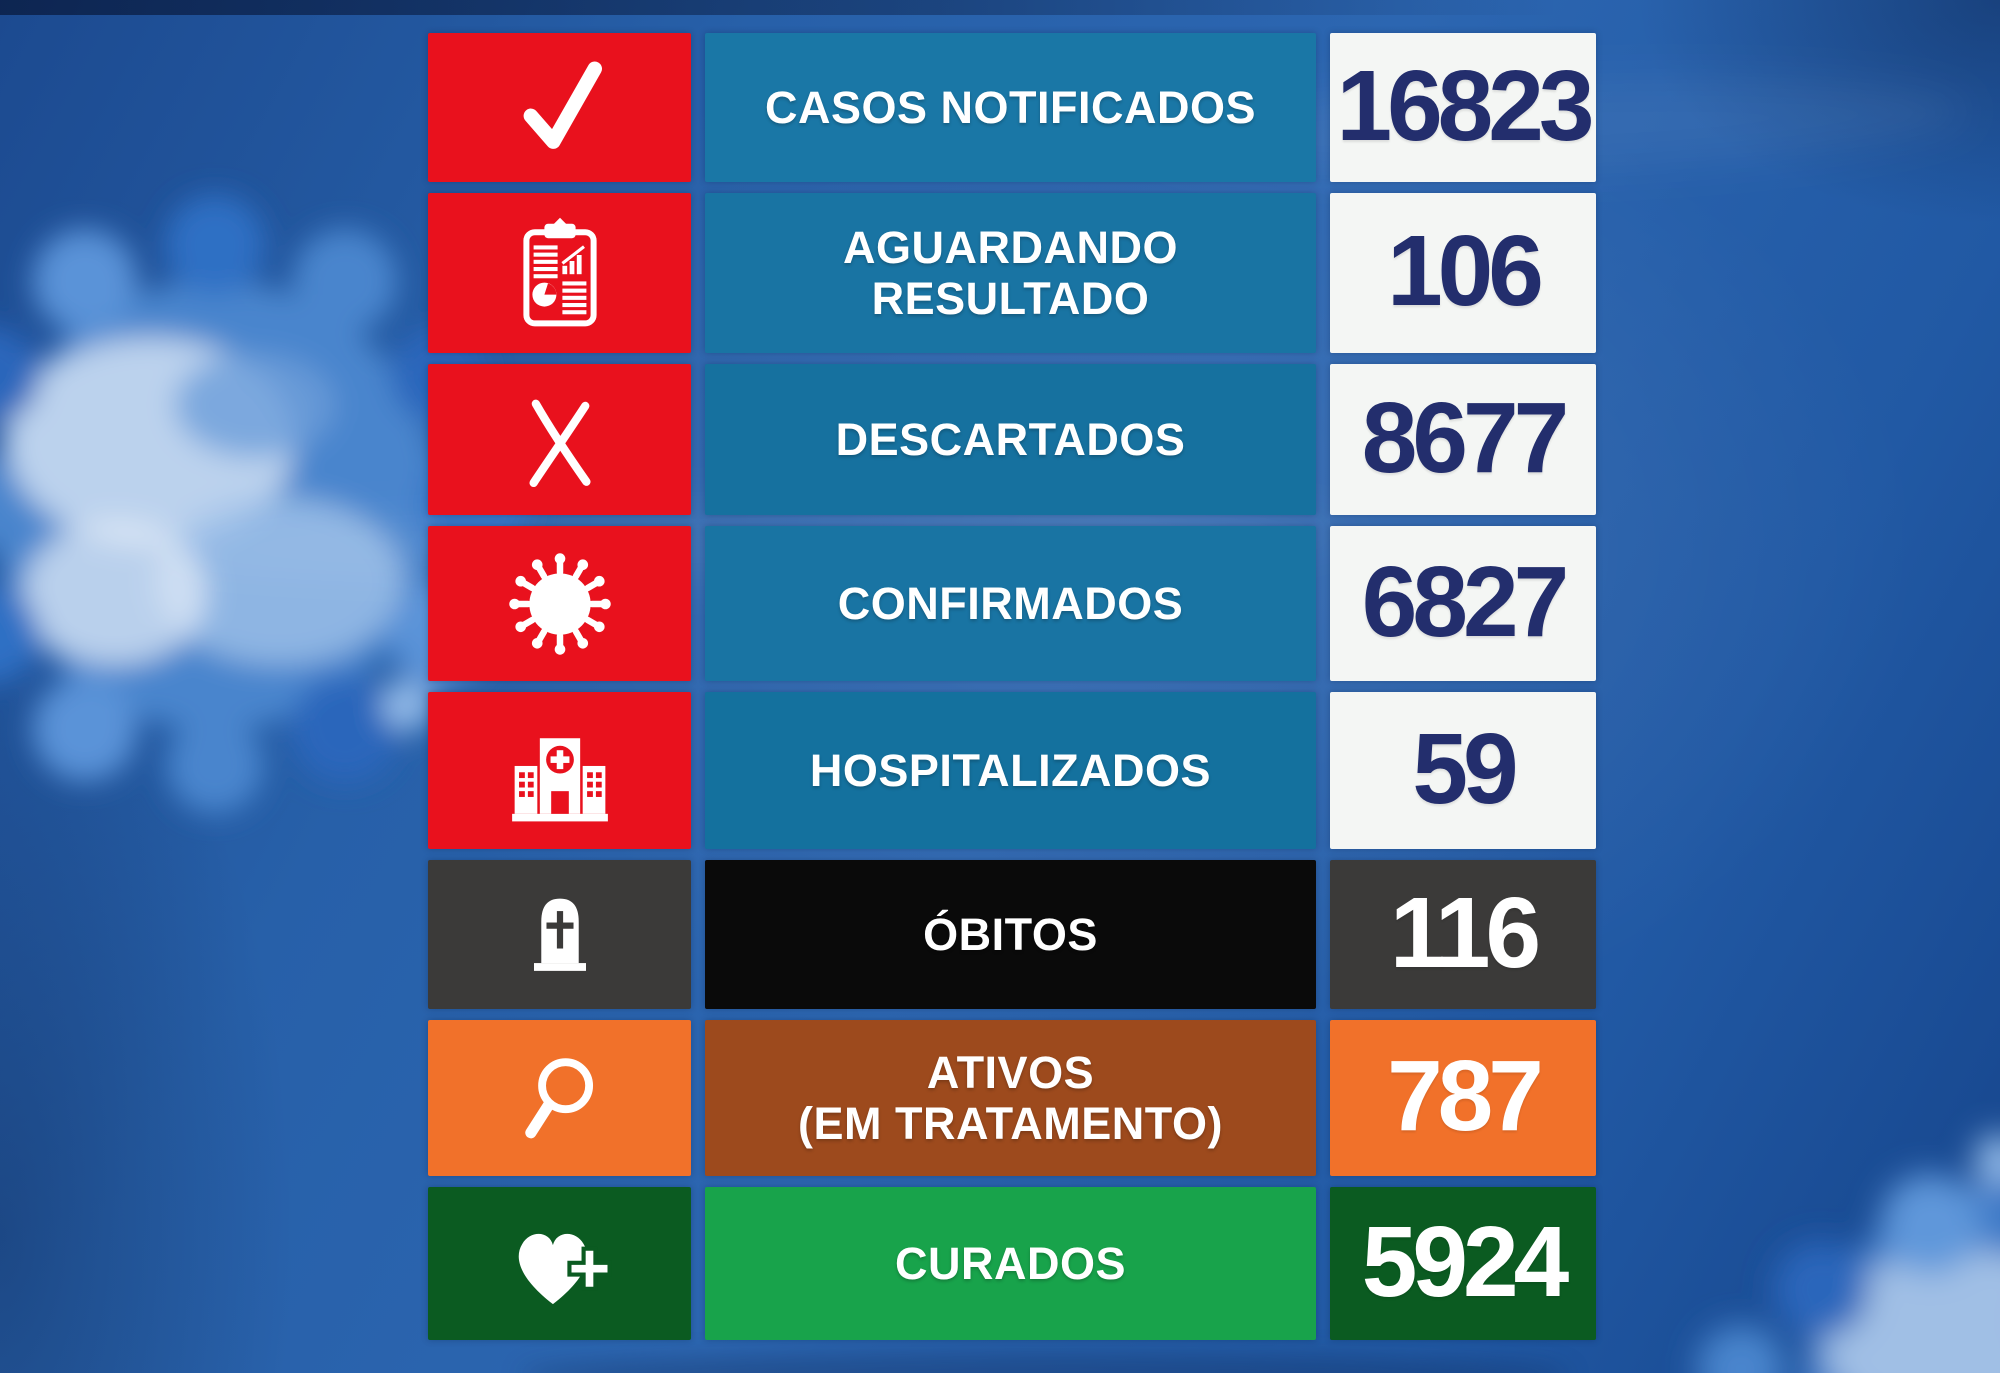  I want to click on row-label-text: CURADOS, so click(1010, 1263).